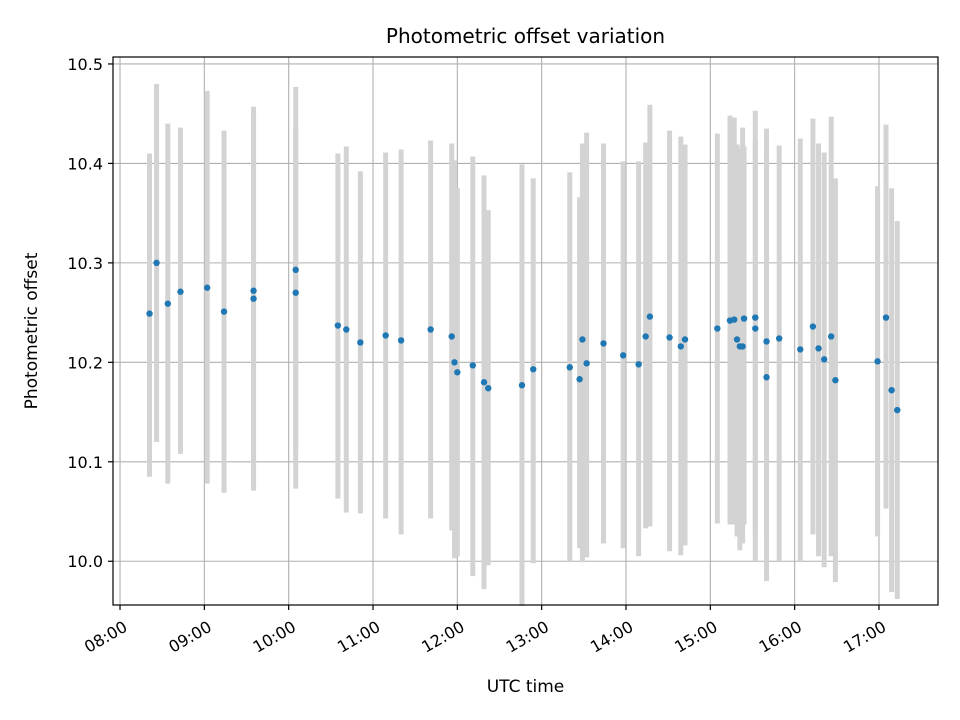 The image size is (960, 720). Describe the element at coordinates (189, 637) in the screenshot. I see `x-tick-label: 09:00` at that location.